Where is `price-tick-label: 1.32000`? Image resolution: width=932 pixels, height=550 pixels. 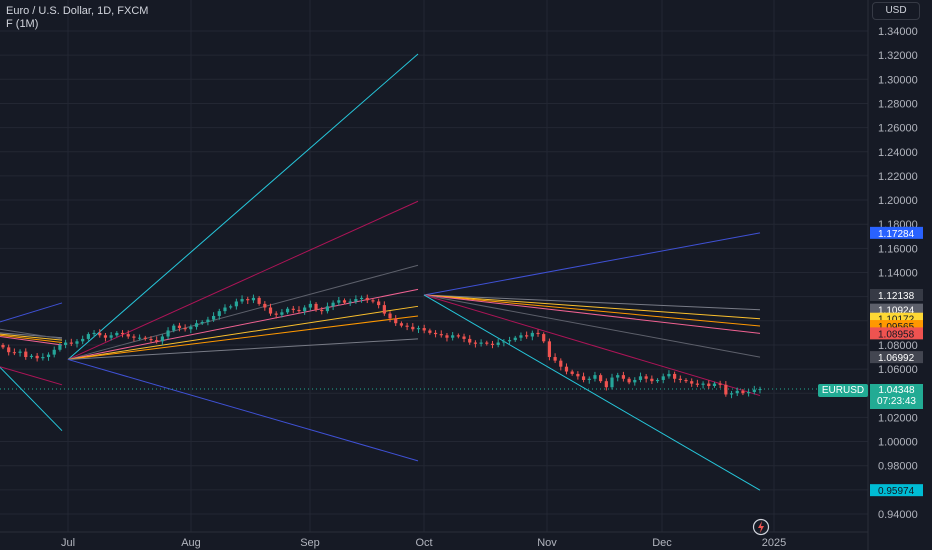
price-tick-label: 1.32000 is located at coordinates (898, 56).